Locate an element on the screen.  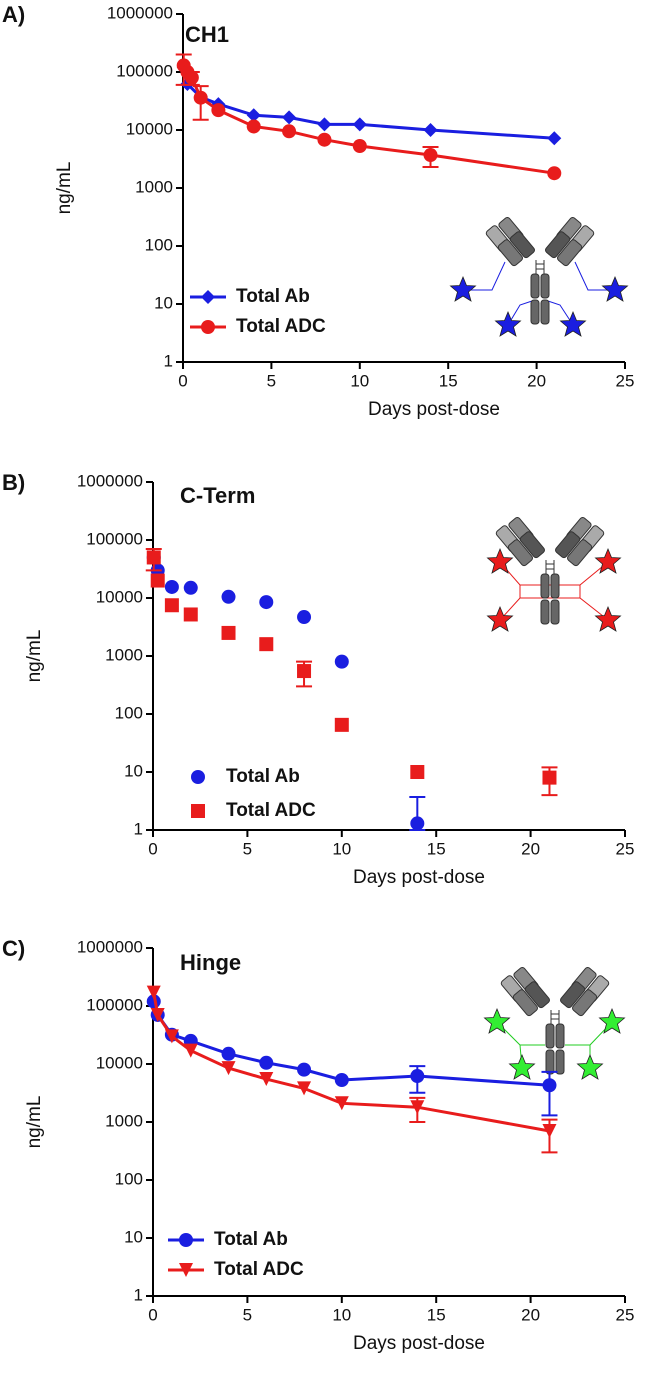
chart-title: CH1 is located at coordinates (207, 34).